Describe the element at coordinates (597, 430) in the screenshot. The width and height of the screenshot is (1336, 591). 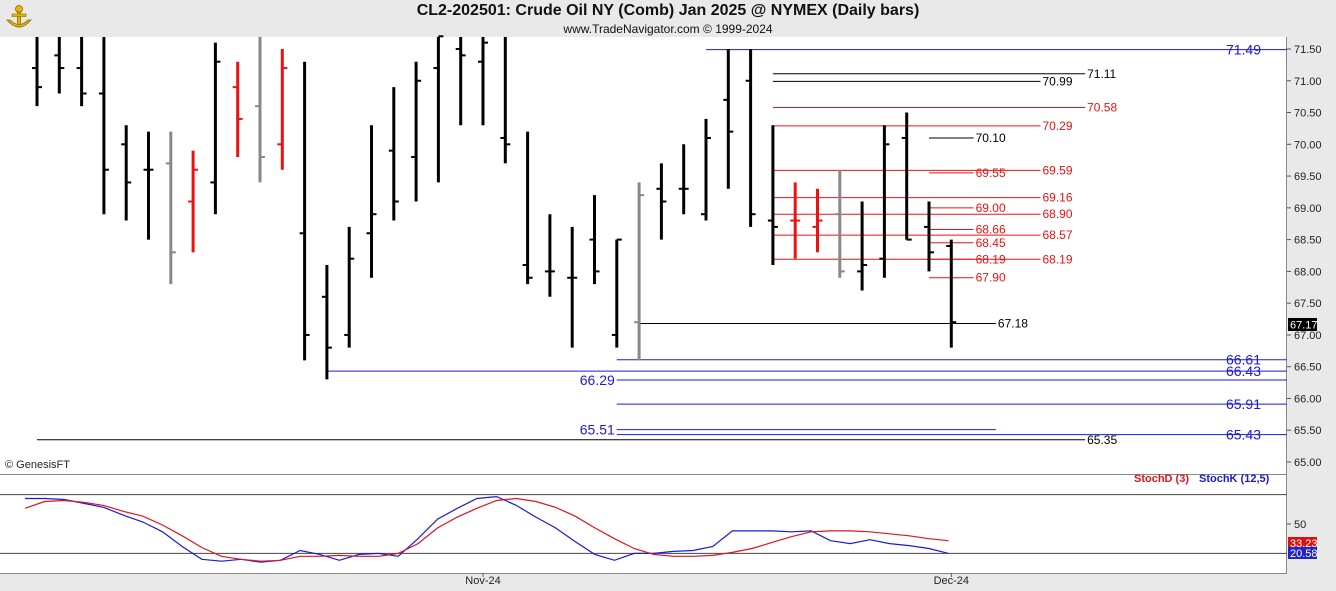
I see `price-level-label: 65.51` at that location.